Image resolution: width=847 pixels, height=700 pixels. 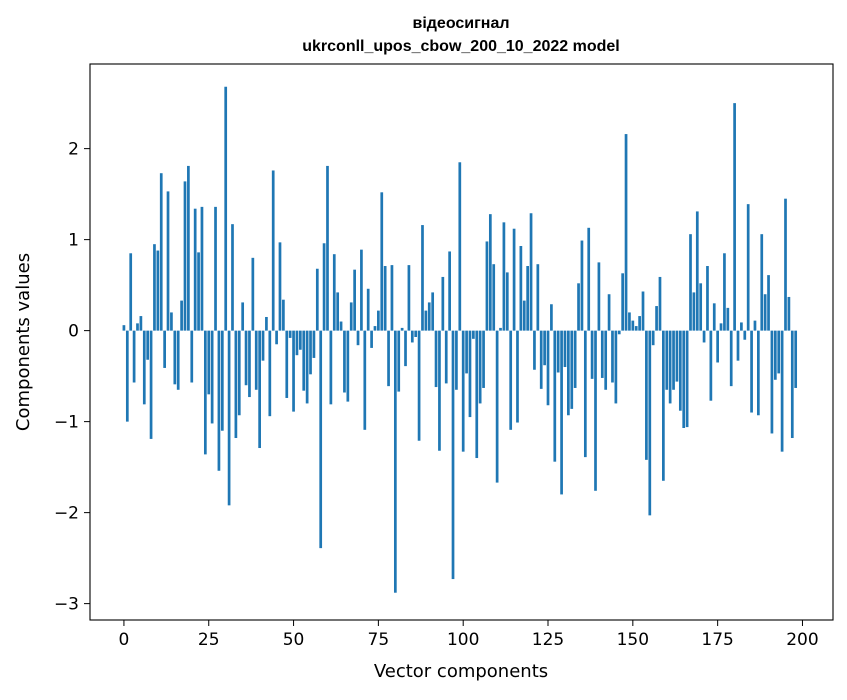 I want to click on y-tick-label-4: 1, so click(x=73, y=241).